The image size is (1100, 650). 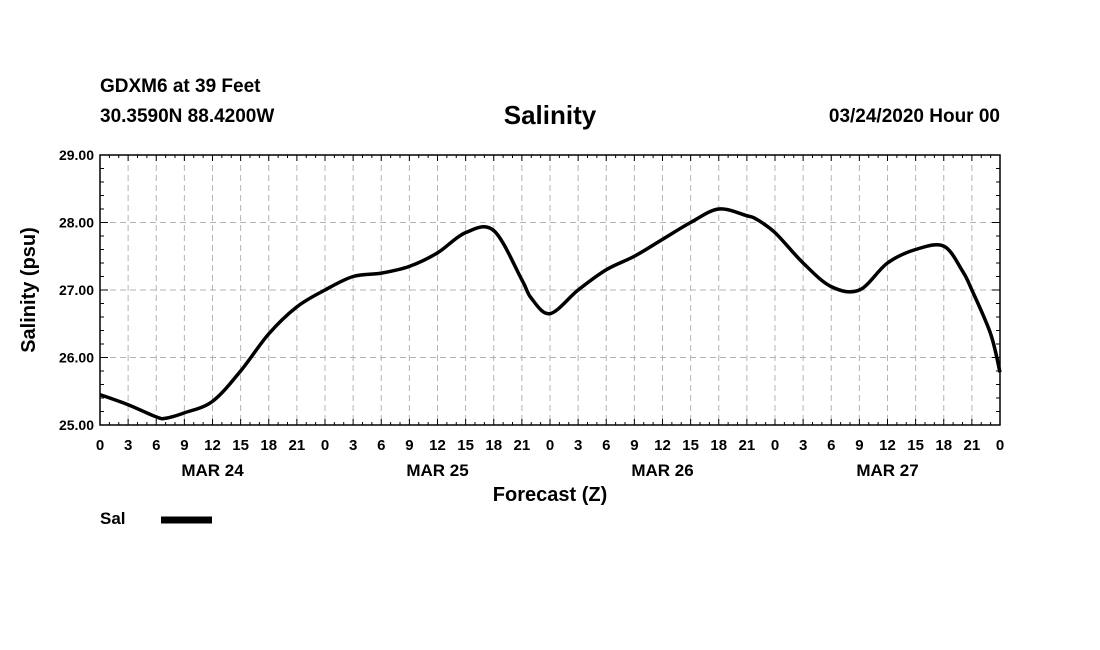 What do you see at coordinates (550, 115) in the screenshot?
I see `chart-title: Salinity` at bounding box center [550, 115].